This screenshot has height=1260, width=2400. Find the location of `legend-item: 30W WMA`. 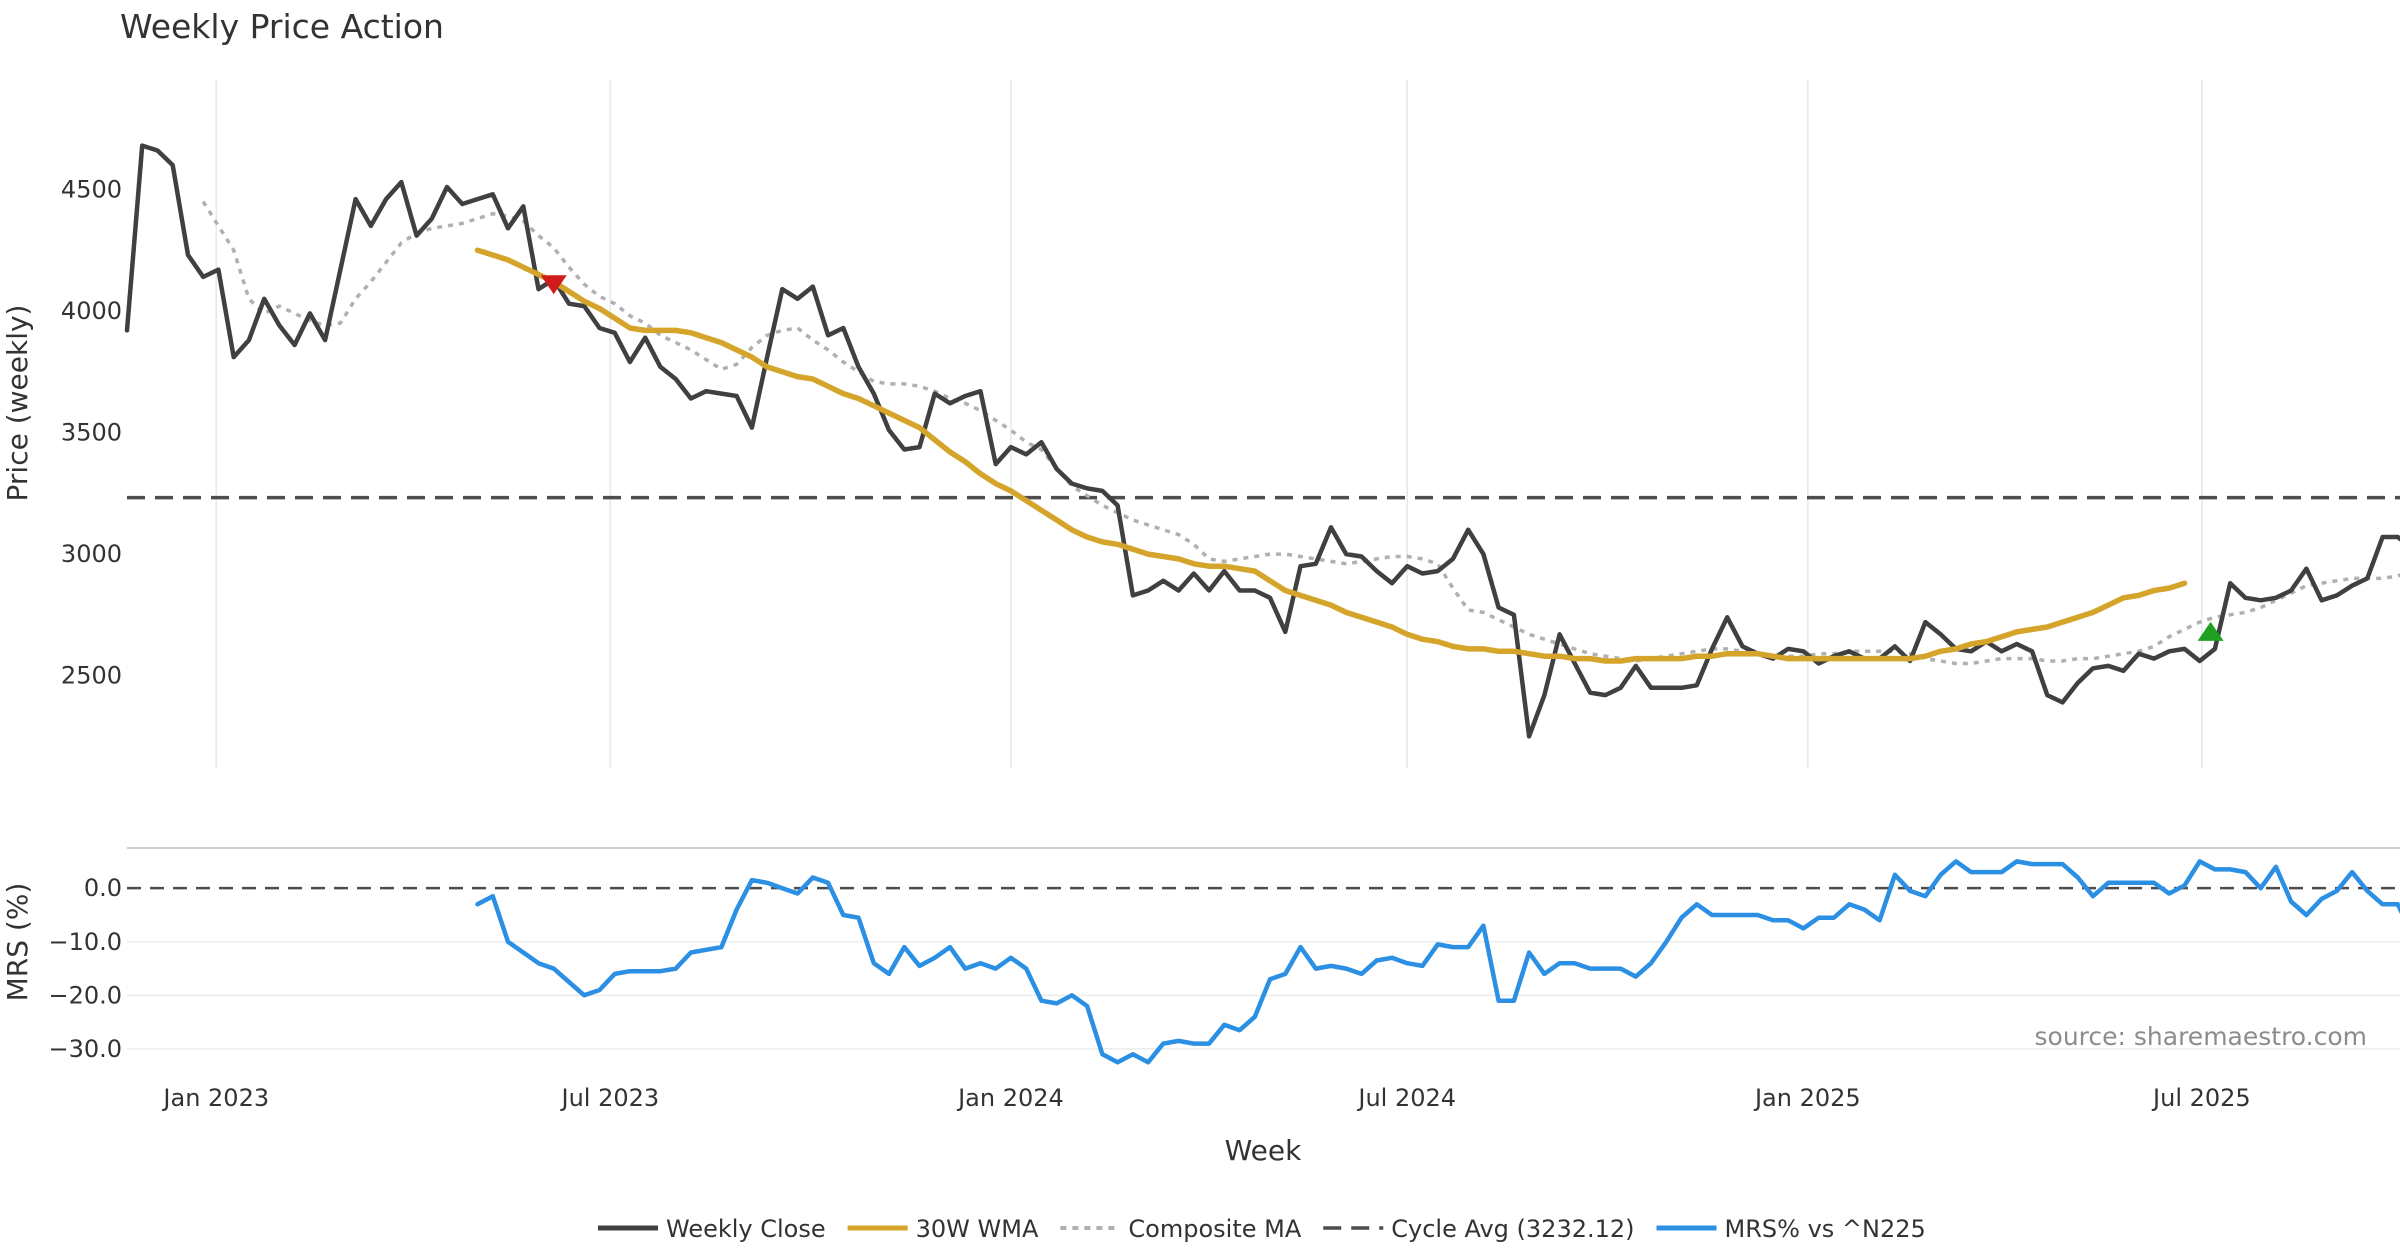

legend-item: 30W WMA is located at coordinates (943, 1229).